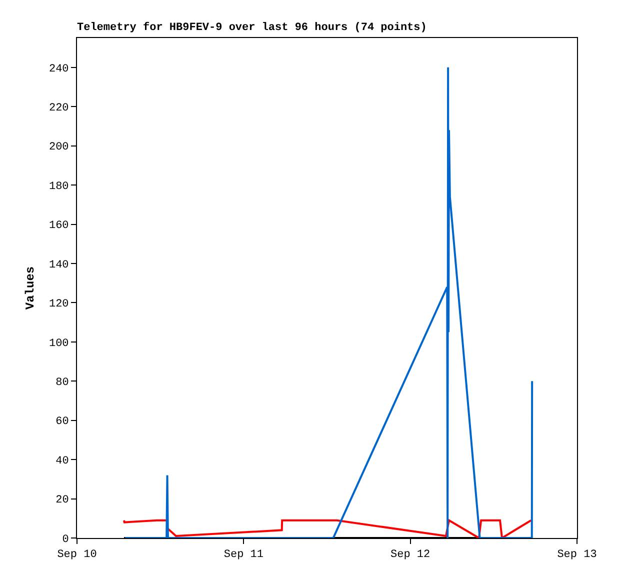 Image resolution: width=618 pixels, height=579 pixels. Describe the element at coordinates (58, 226) in the screenshot. I see `y-tick-label: 160` at that location.